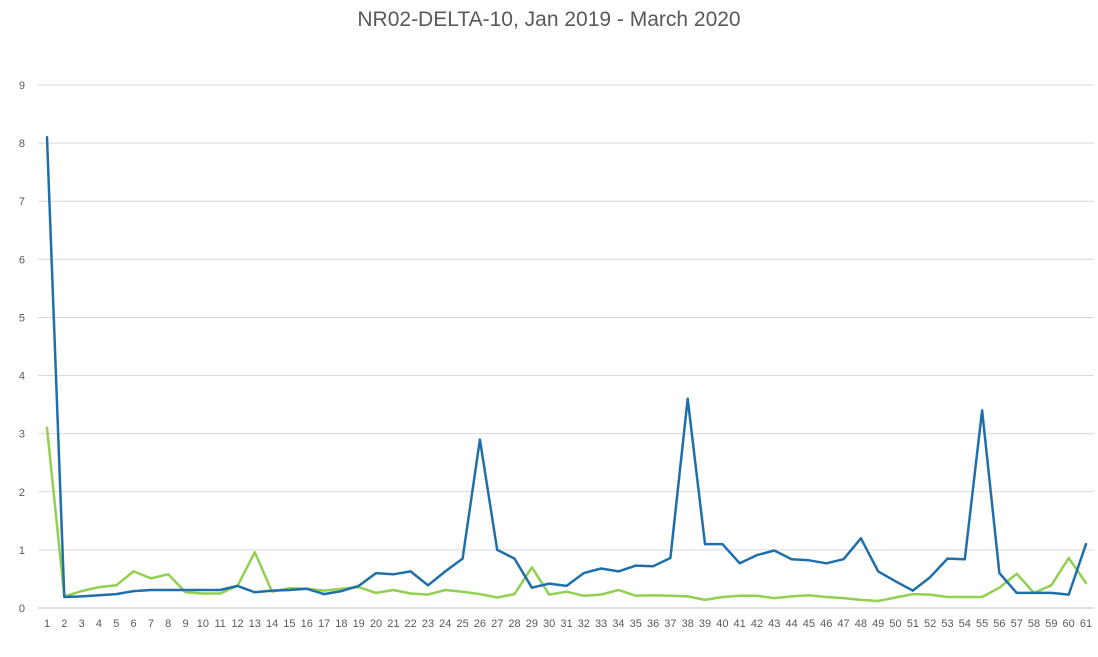 This screenshot has height=657, width=1098. Describe the element at coordinates (134, 624) in the screenshot. I see `x-tick-label: 6` at that location.